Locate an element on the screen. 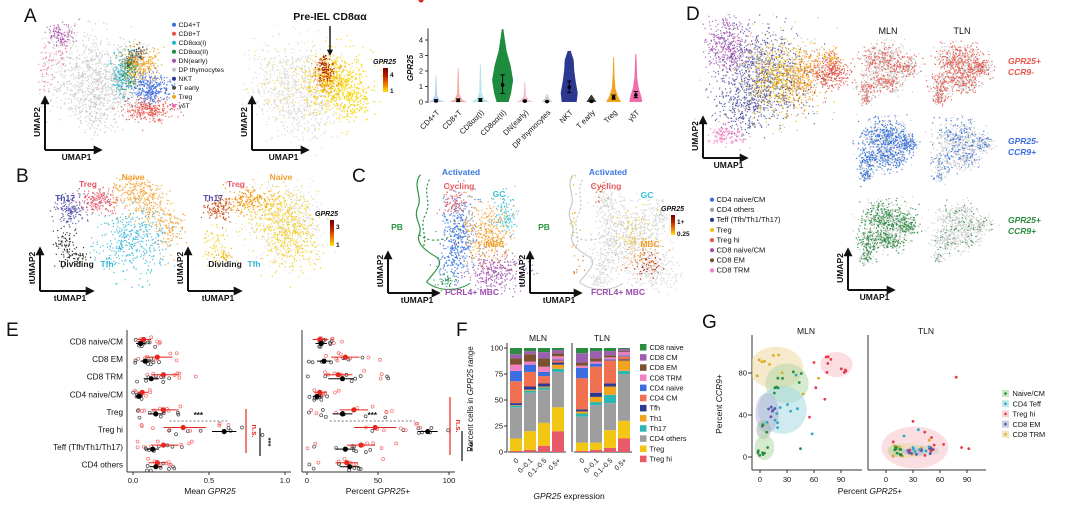  svg-text: 40 is located at coordinates (743, 415).